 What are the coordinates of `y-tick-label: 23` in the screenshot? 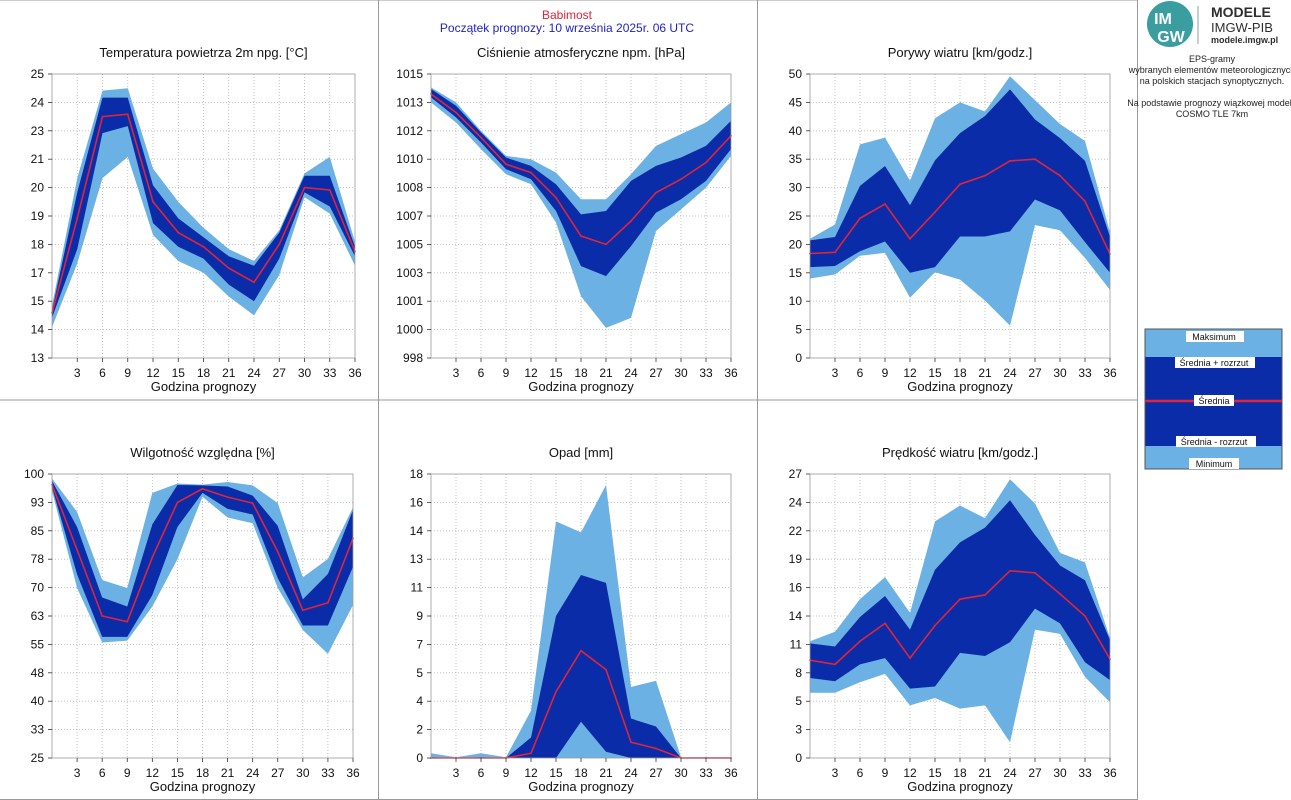 It's located at (38, 131).